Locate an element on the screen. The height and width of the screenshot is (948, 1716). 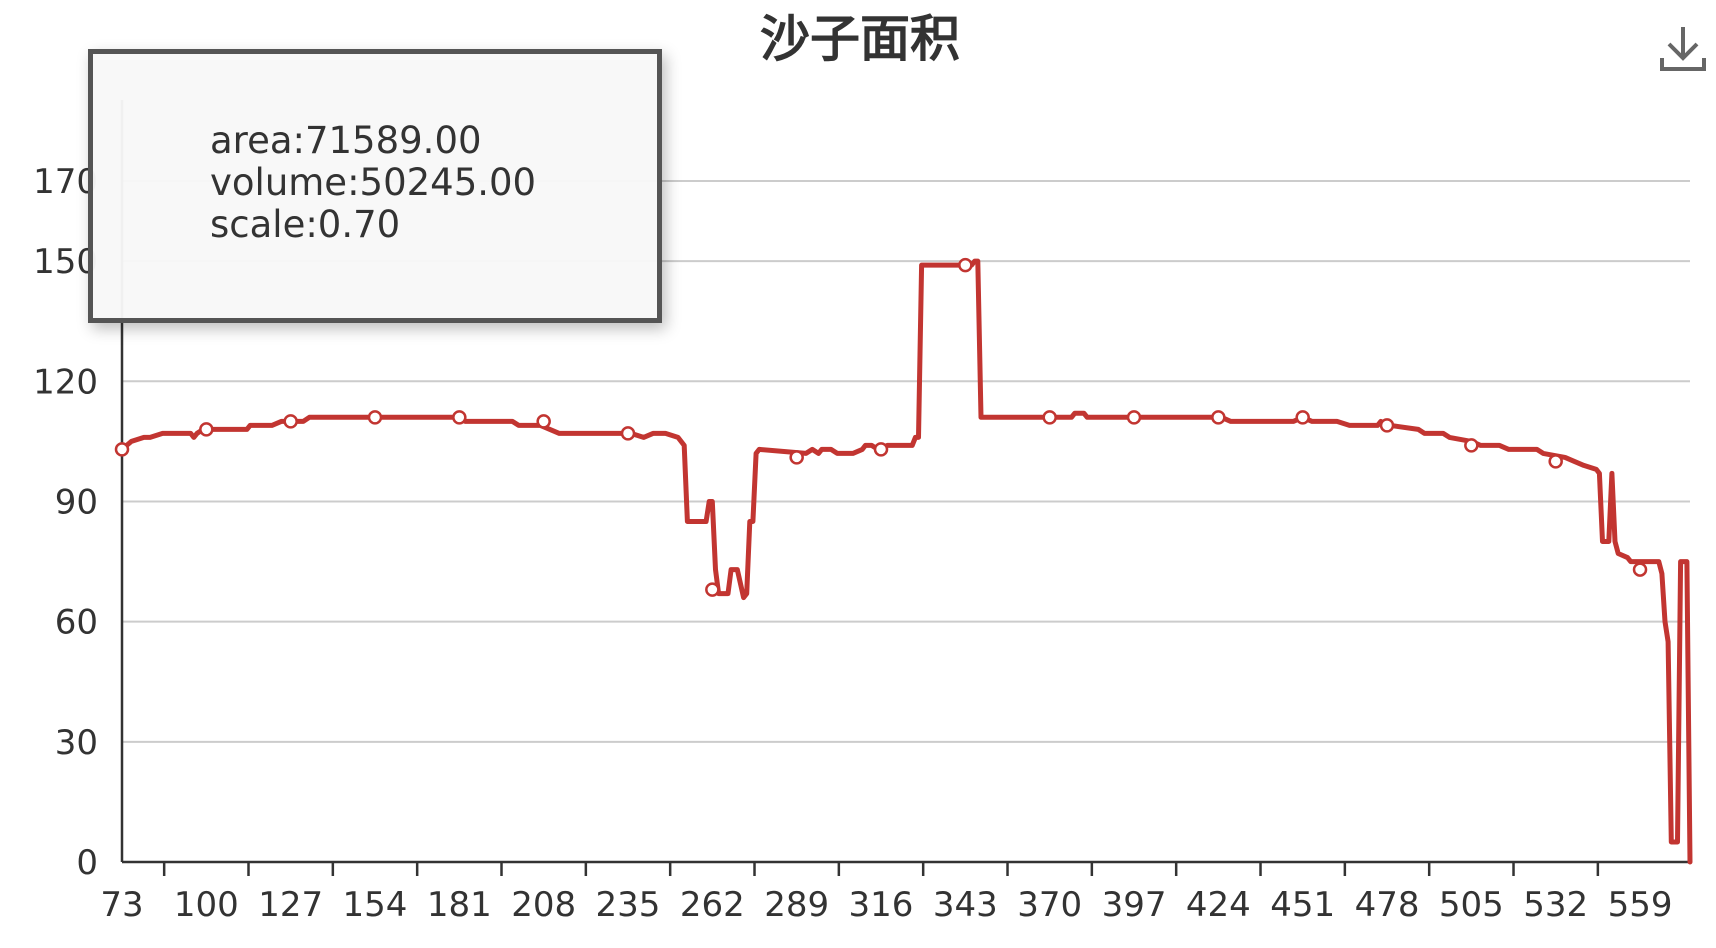
y-tick-label: 150 is located at coordinates (65, 262).